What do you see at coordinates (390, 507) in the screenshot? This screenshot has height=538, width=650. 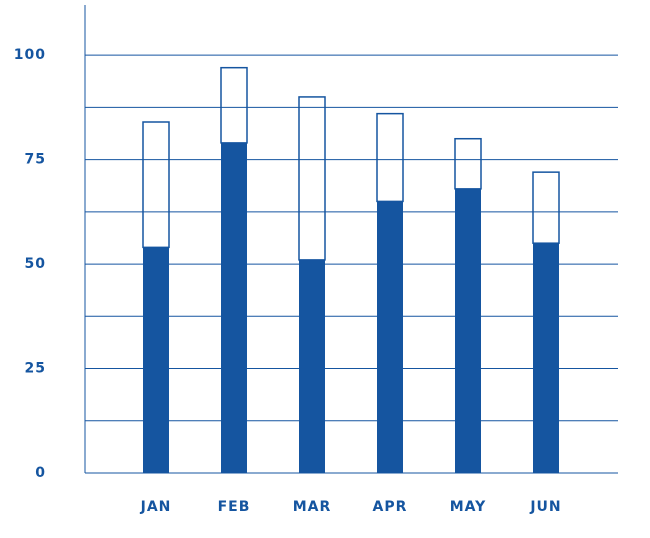 I see `x-tick-label: APR` at bounding box center [390, 507].